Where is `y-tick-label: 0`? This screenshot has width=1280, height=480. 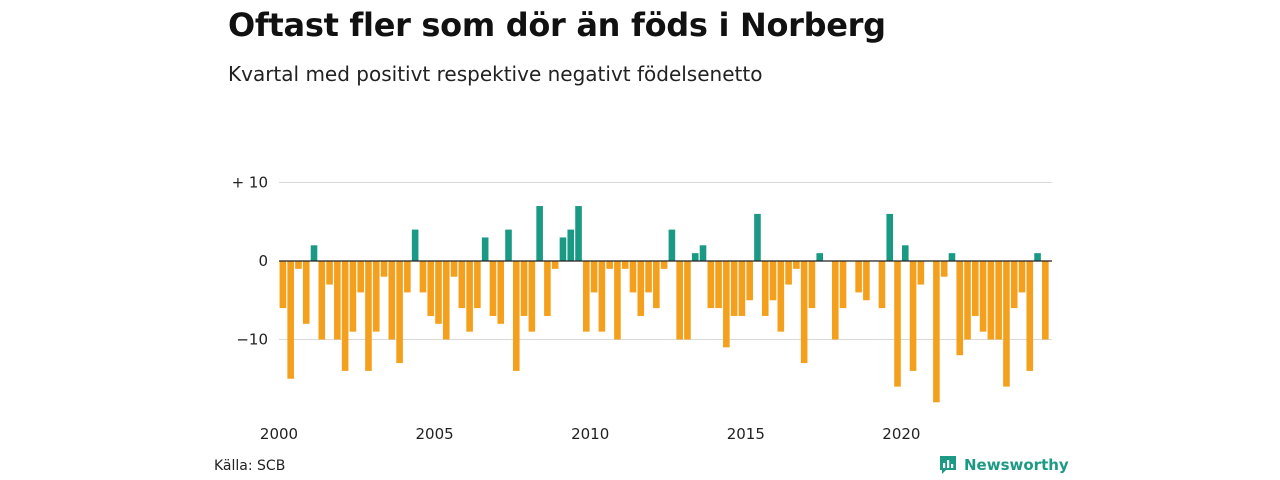 y-tick-label: 0 is located at coordinates (263, 261).